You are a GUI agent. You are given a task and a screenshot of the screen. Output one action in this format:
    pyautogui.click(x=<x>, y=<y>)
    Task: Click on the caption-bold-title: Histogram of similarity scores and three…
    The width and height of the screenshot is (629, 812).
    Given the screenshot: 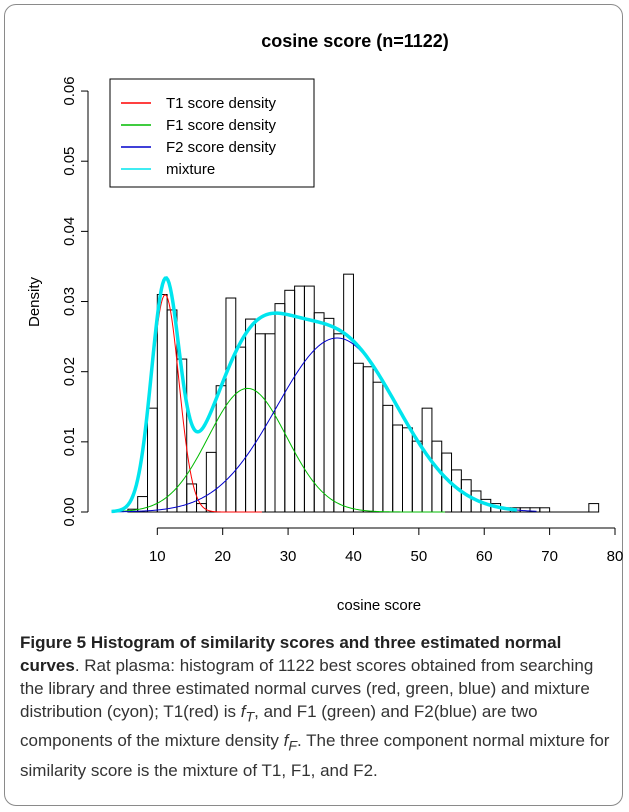 What is the action you would take?
    pyautogui.click(x=291, y=654)
    